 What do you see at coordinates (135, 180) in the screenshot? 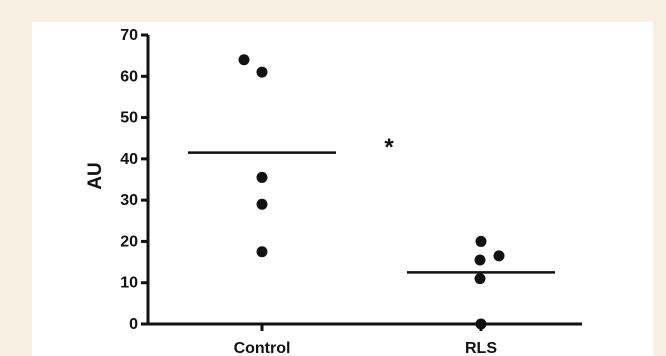
I see `y-axis: 0 10 20 30 40 50 60 70` at bounding box center [135, 180].